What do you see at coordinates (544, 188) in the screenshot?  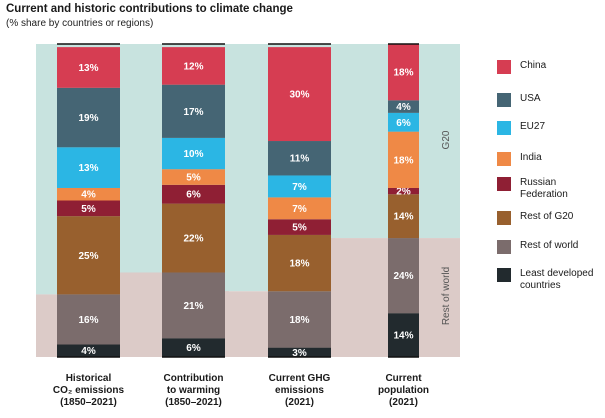 I see `legend-label: Russian Federation` at bounding box center [544, 188].